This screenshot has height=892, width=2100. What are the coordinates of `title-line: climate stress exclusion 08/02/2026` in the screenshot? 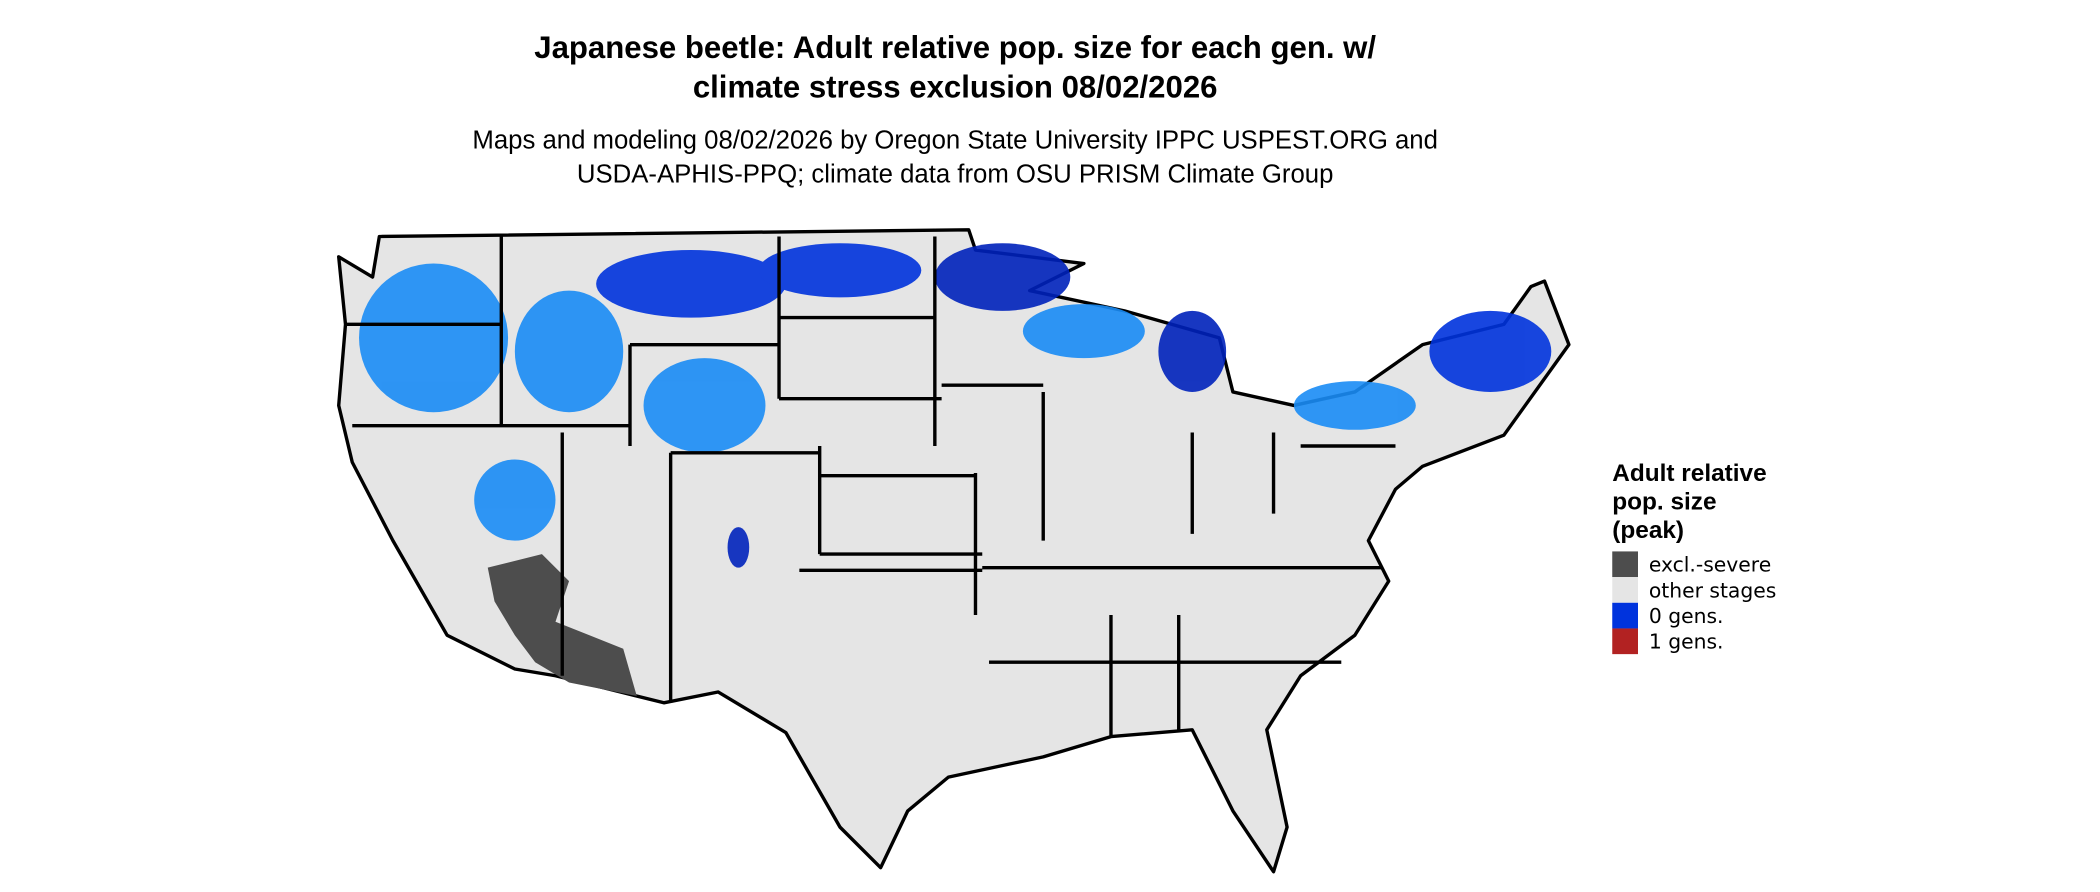 It's located at (955, 86).